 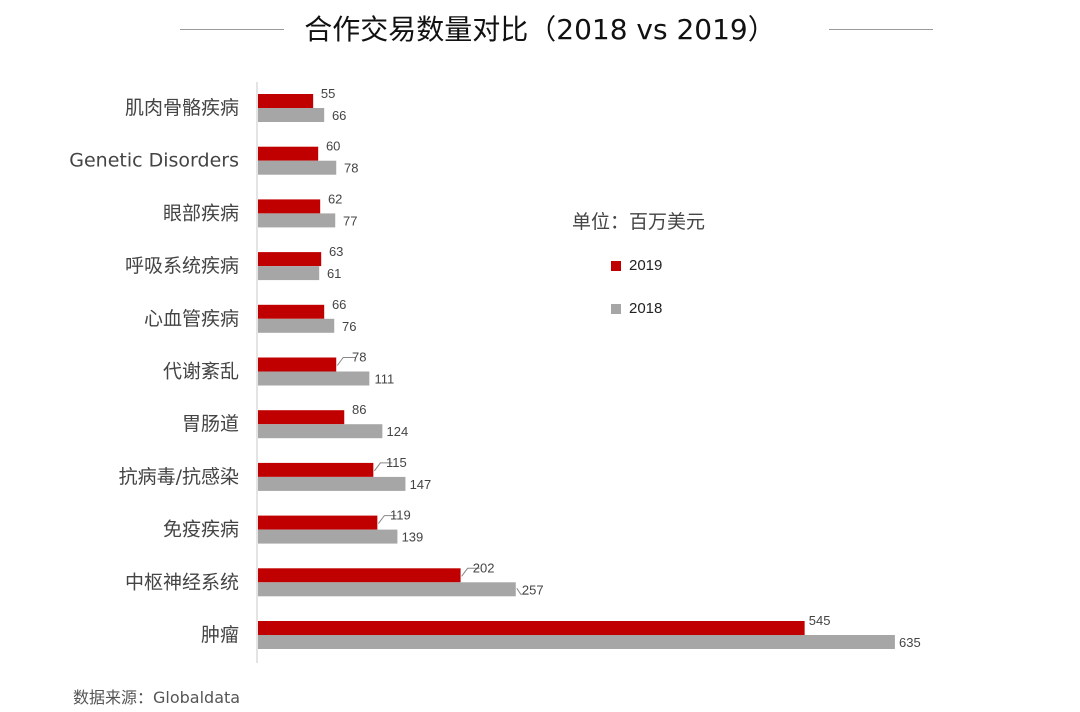 What do you see at coordinates (232, 29) in the screenshot?
I see `title-rule-left` at bounding box center [232, 29].